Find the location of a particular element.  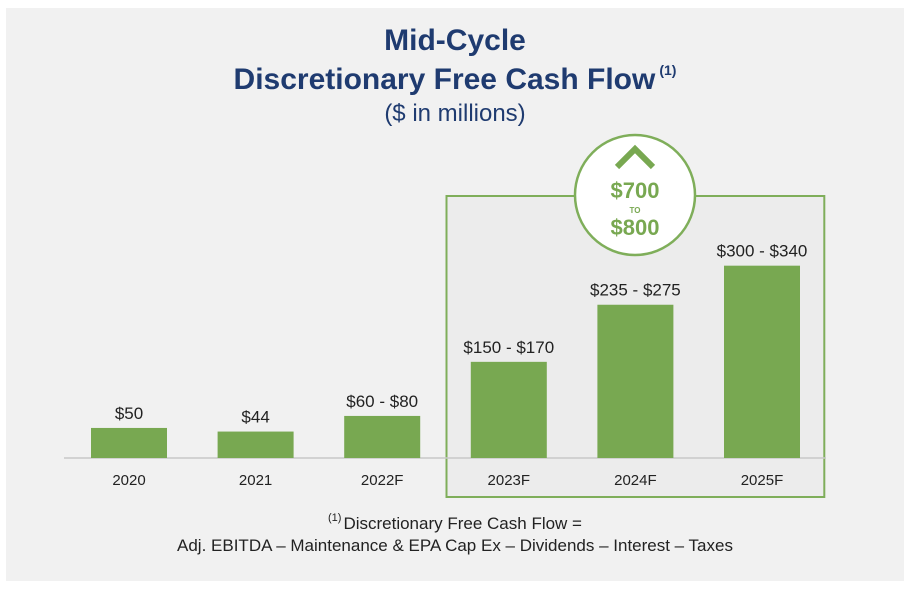

x-tick-label: 2025F is located at coordinates (762, 480).